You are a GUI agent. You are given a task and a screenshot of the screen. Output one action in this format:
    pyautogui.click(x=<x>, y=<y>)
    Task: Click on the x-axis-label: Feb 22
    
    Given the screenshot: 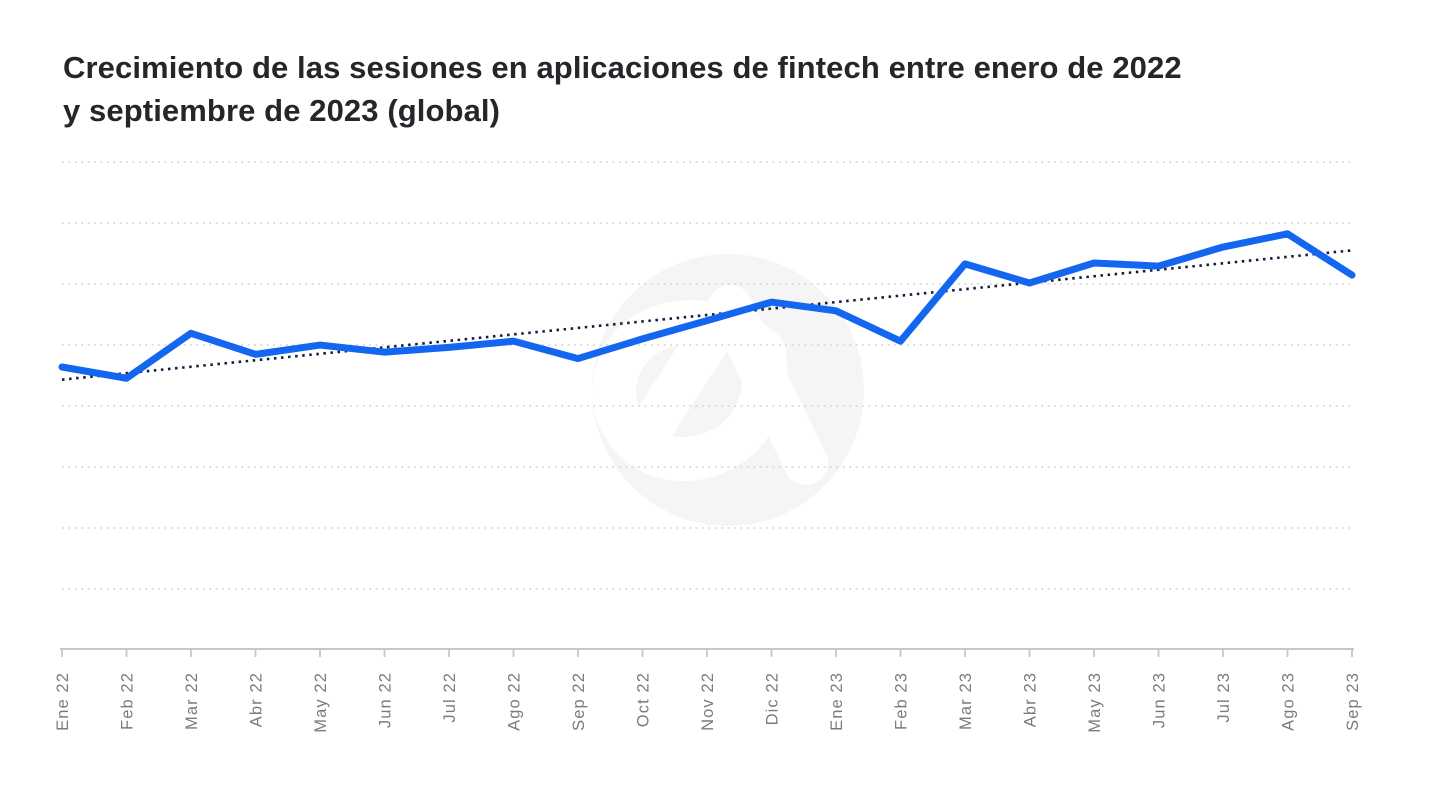 What is the action you would take?
    pyautogui.click(x=128, y=701)
    